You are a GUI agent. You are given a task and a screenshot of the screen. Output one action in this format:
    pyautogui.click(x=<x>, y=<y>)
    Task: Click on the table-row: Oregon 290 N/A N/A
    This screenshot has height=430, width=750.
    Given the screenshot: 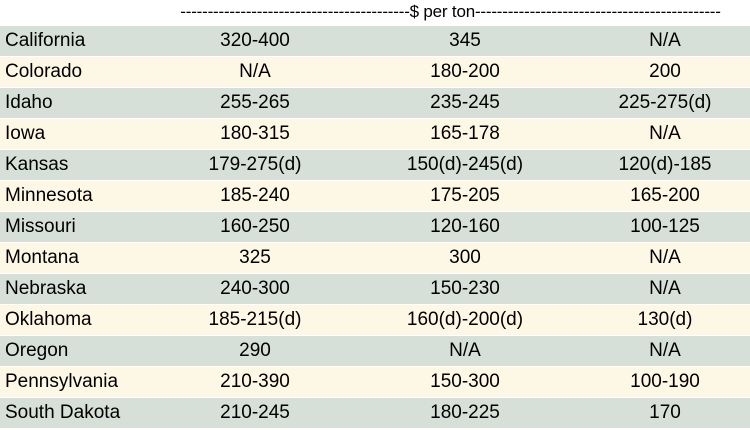 What is the action you would take?
    pyautogui.click(x=375, y=351)
    